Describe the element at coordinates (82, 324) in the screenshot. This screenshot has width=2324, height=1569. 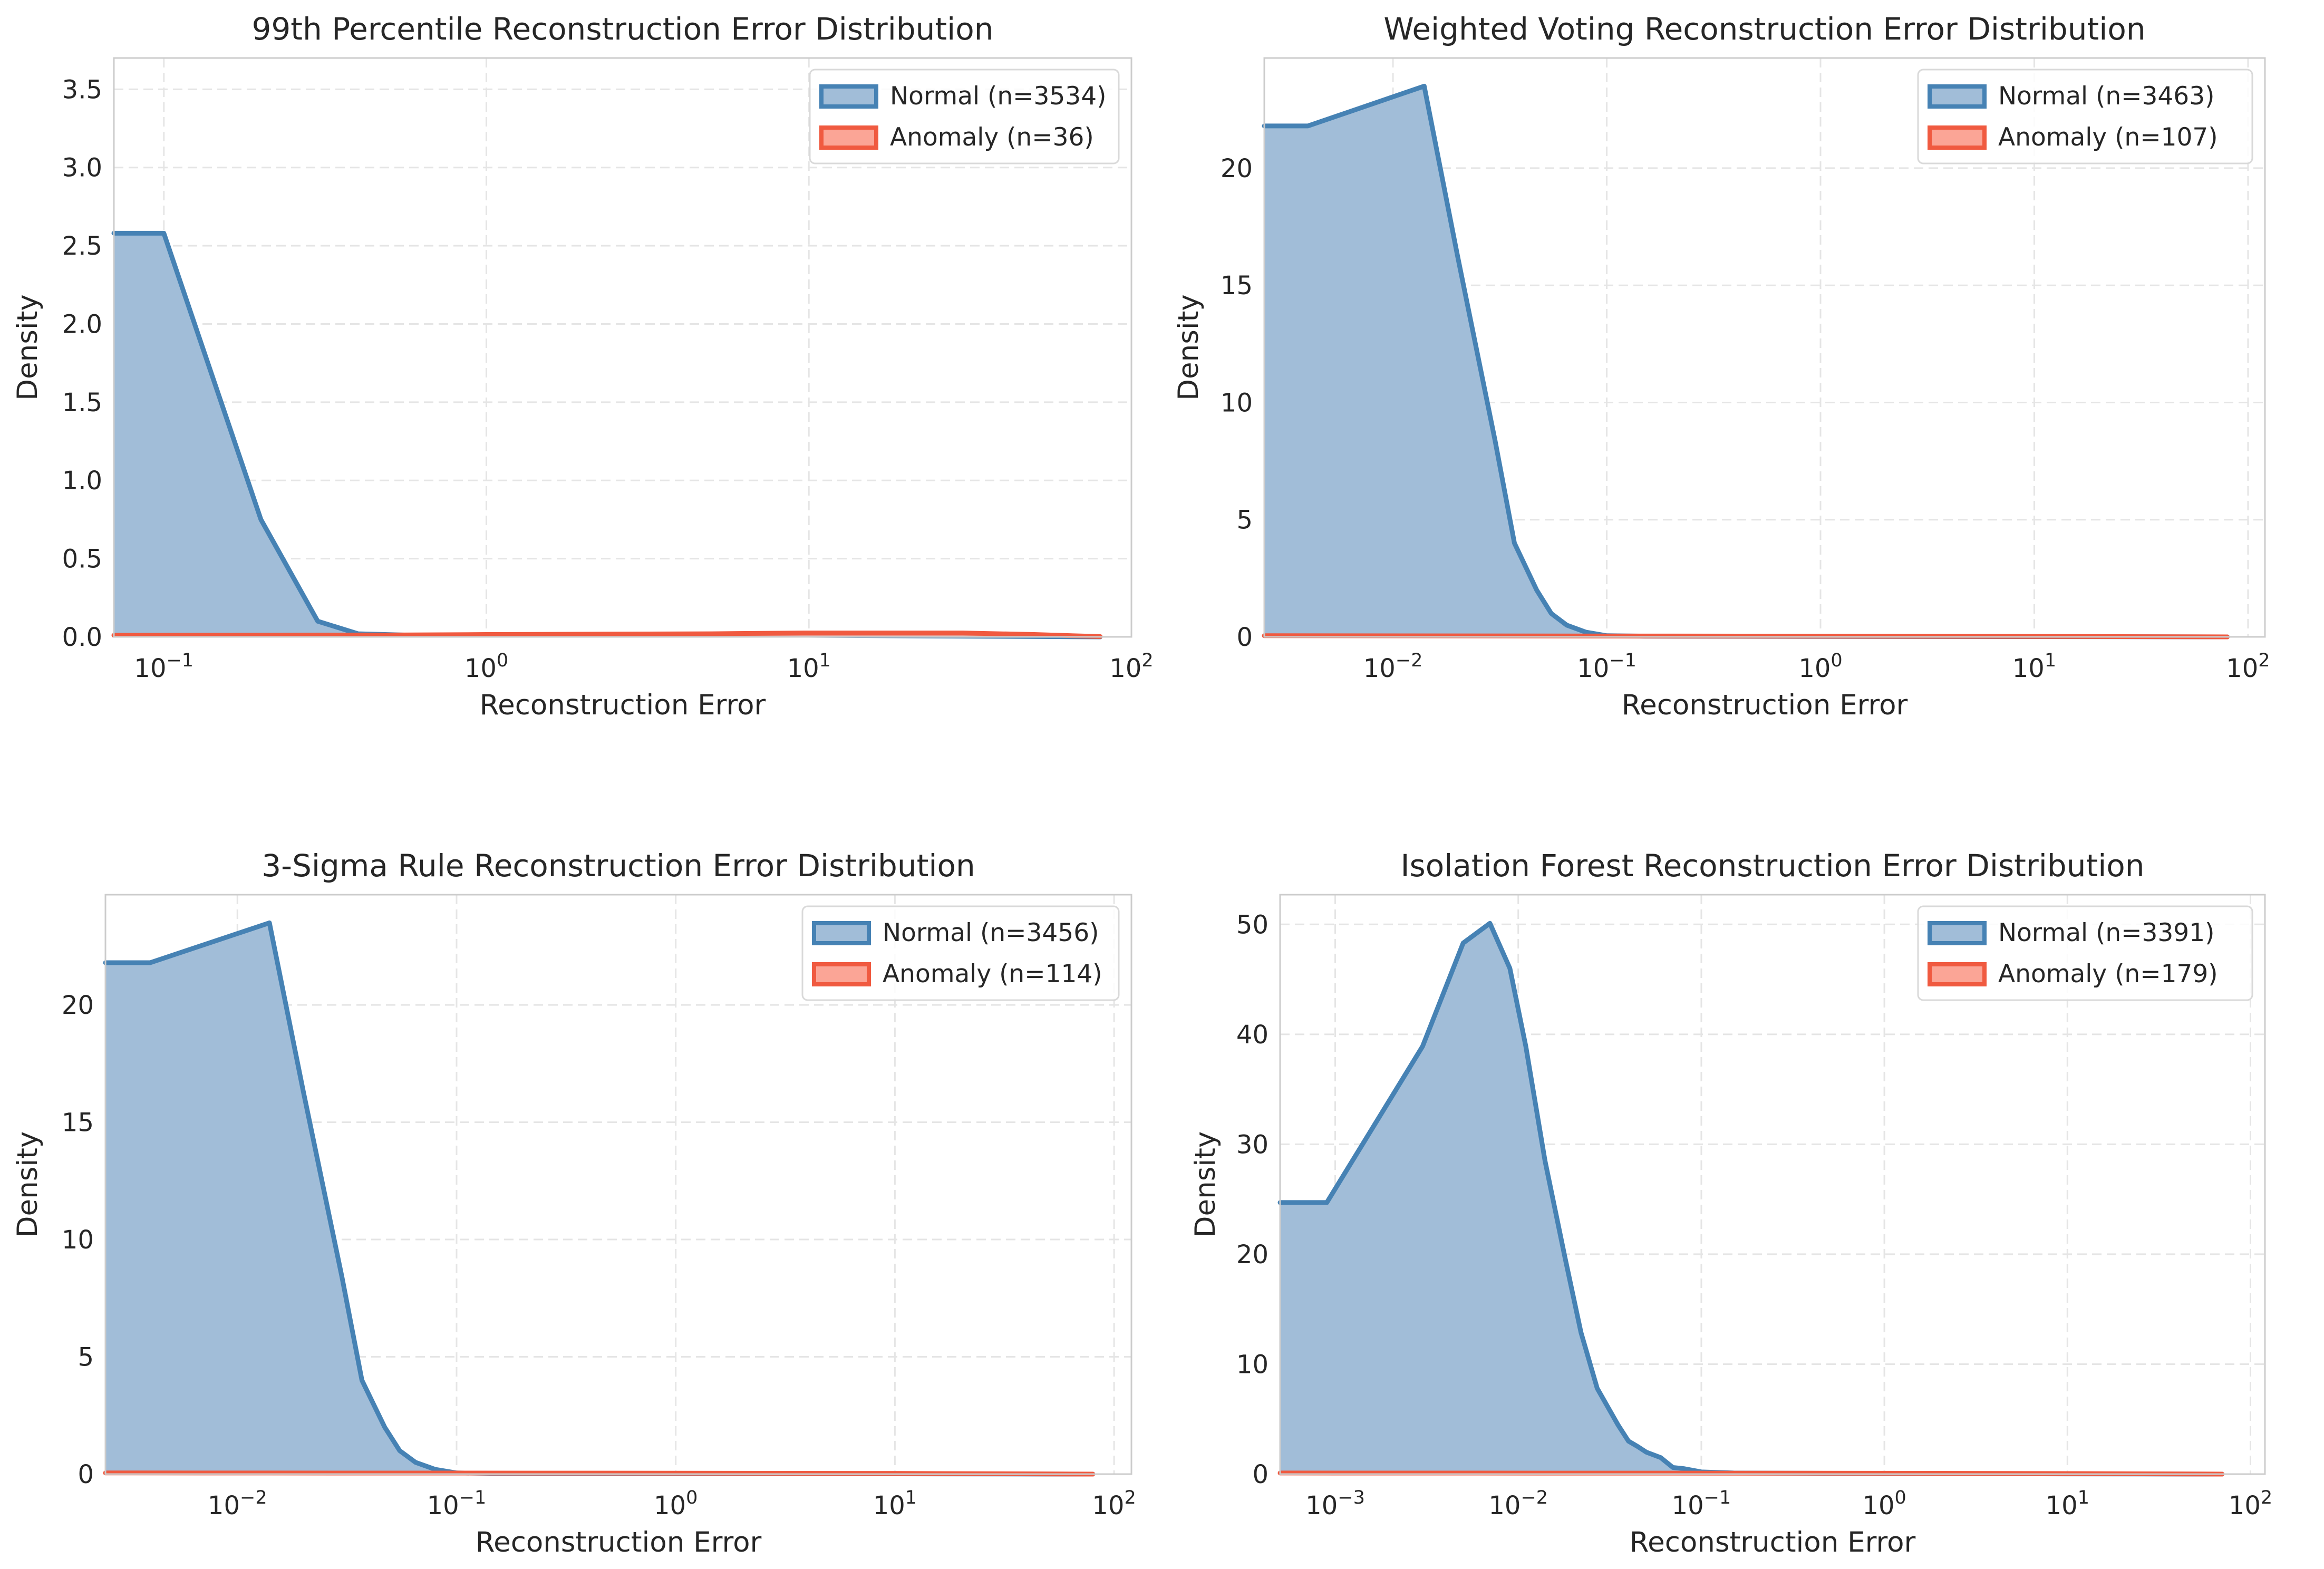
I see `y-tick-label: 2.0` at that location.